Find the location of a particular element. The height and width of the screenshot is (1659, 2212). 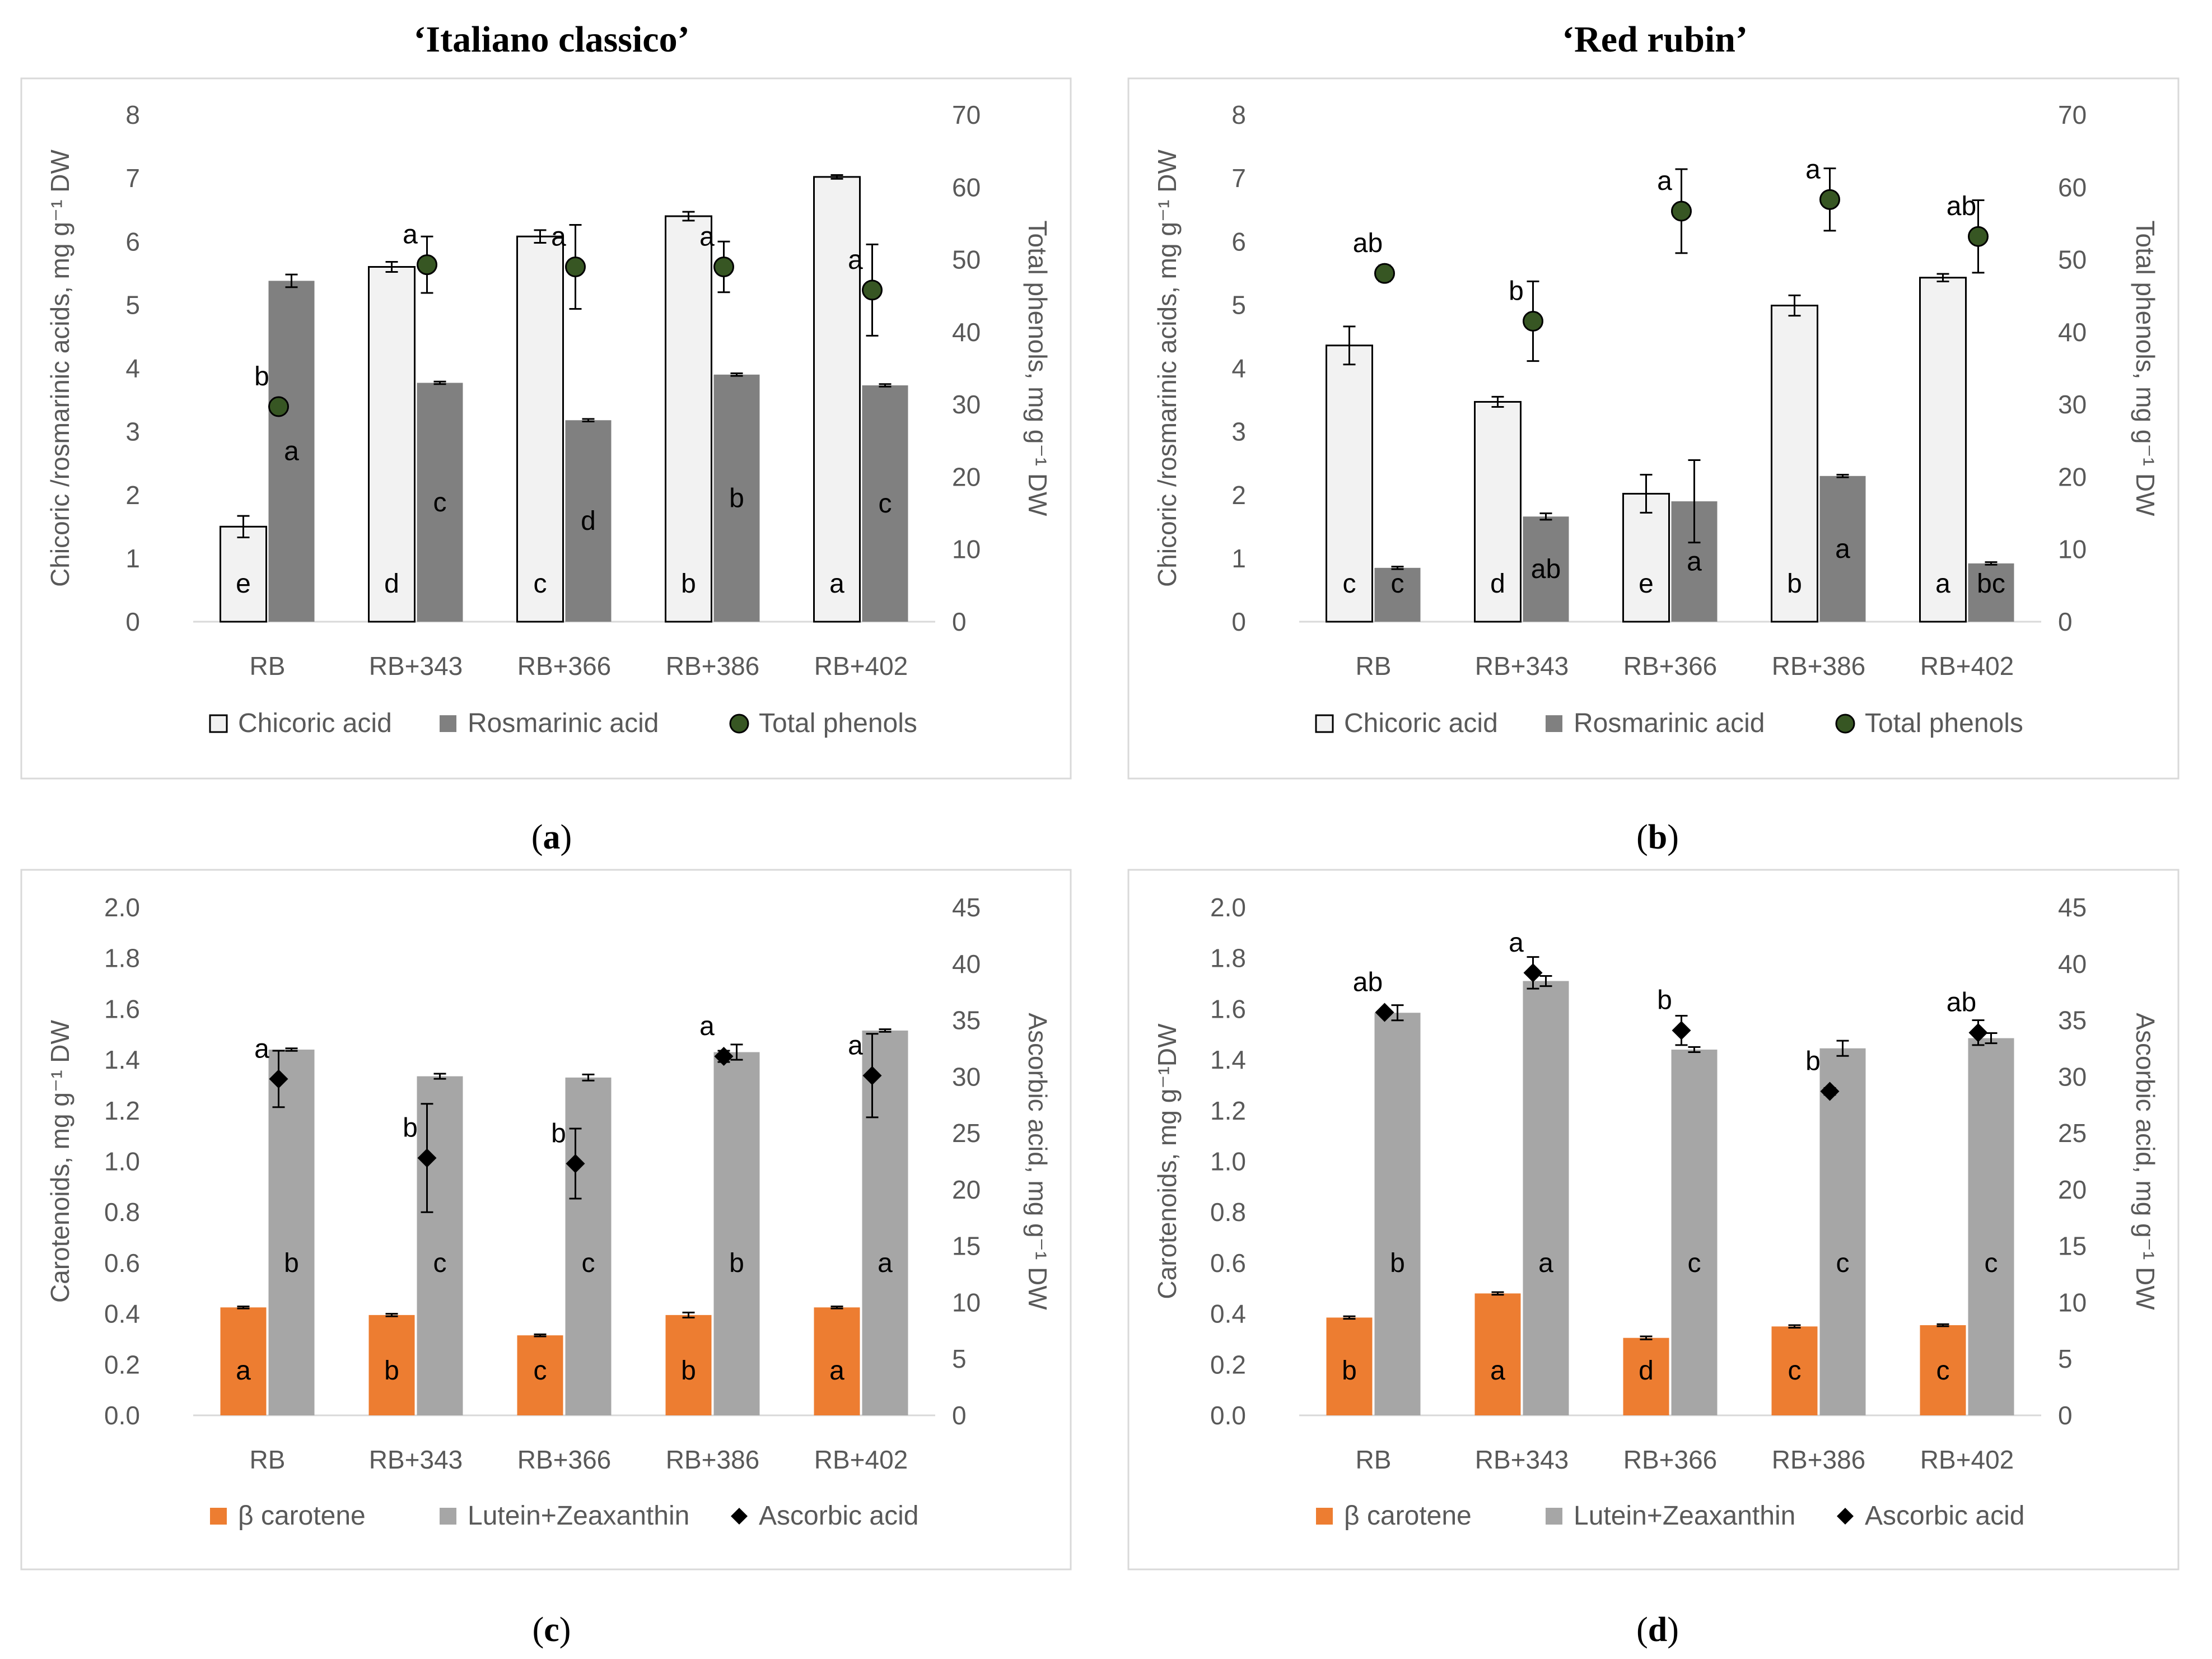

bar-letter: bc is located at coordinates (1991, 584).